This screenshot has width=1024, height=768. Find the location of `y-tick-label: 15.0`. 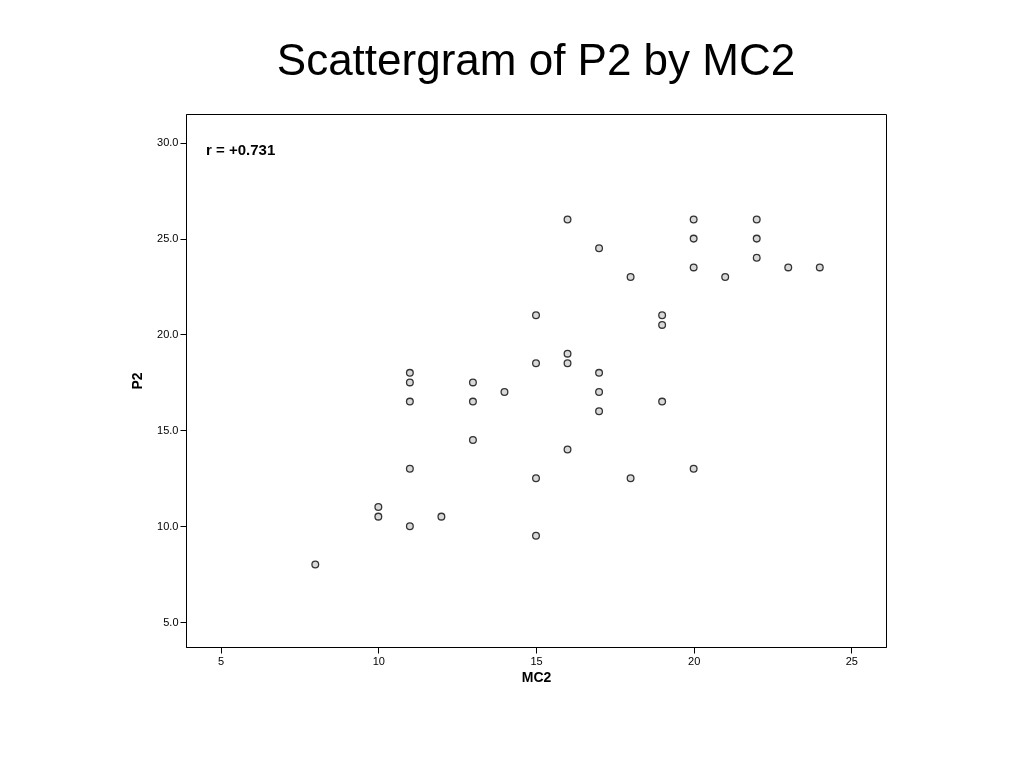

y-tick-label: 15.0 is located at coordinates (168, 429).